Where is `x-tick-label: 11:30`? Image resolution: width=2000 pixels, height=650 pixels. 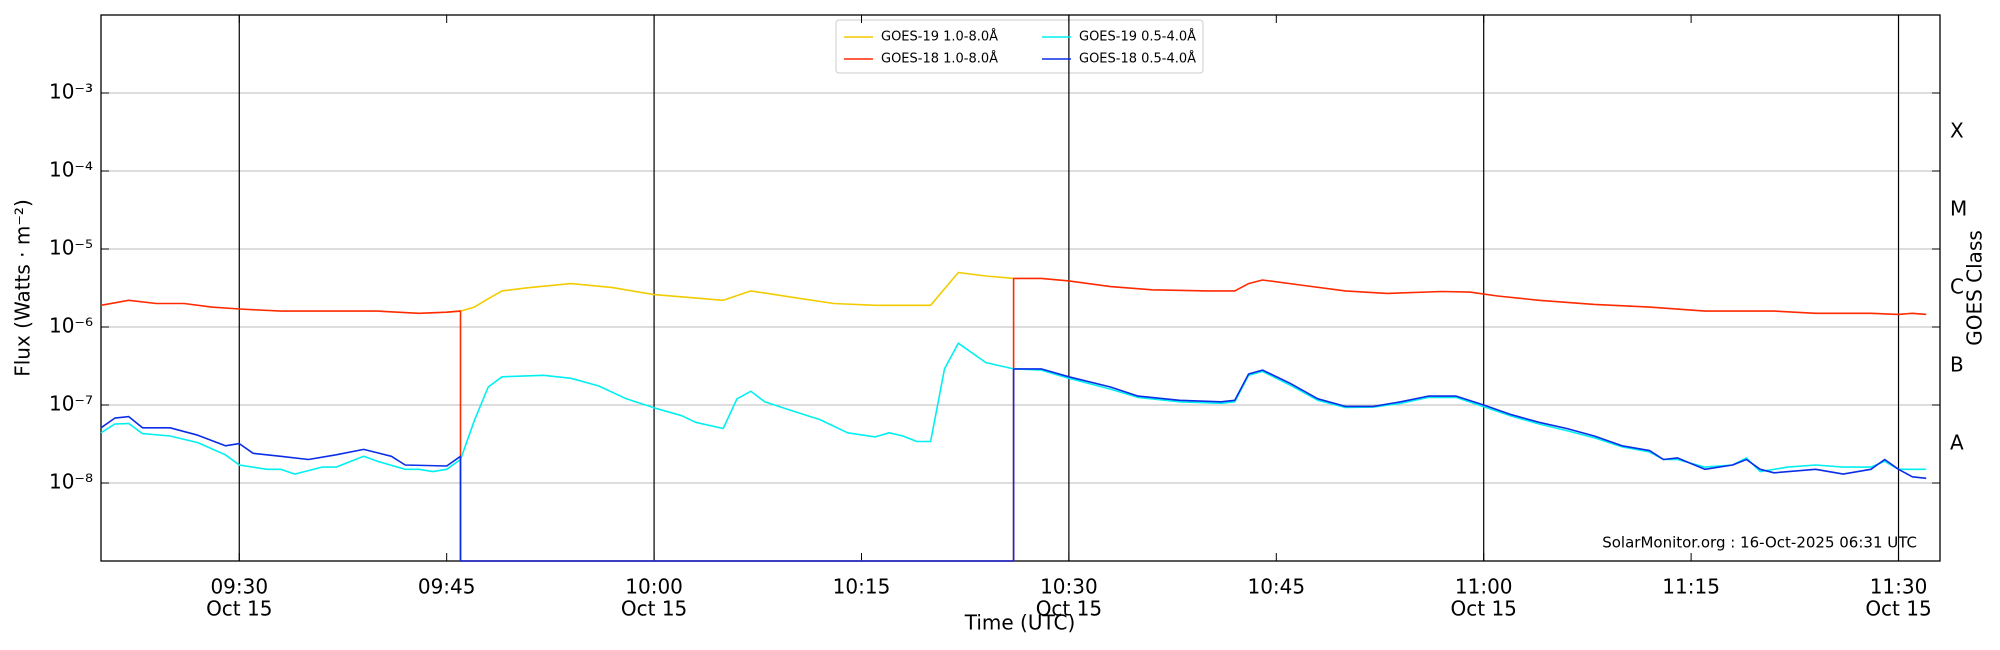 x-tick-label: 11:30 is located at coordinates (1899, 587).